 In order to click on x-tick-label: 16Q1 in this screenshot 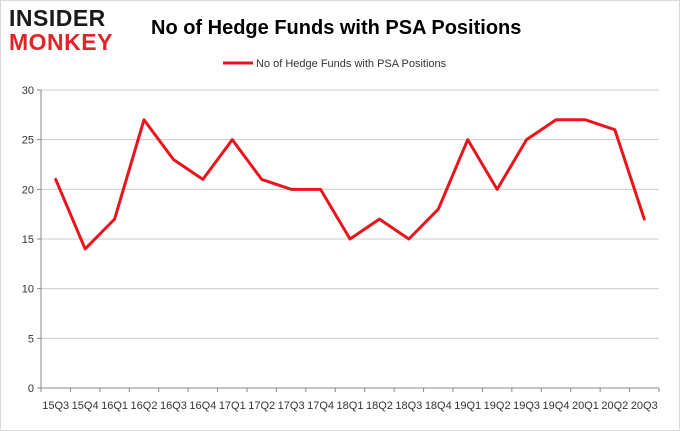, I will do `click(114, 406)`.